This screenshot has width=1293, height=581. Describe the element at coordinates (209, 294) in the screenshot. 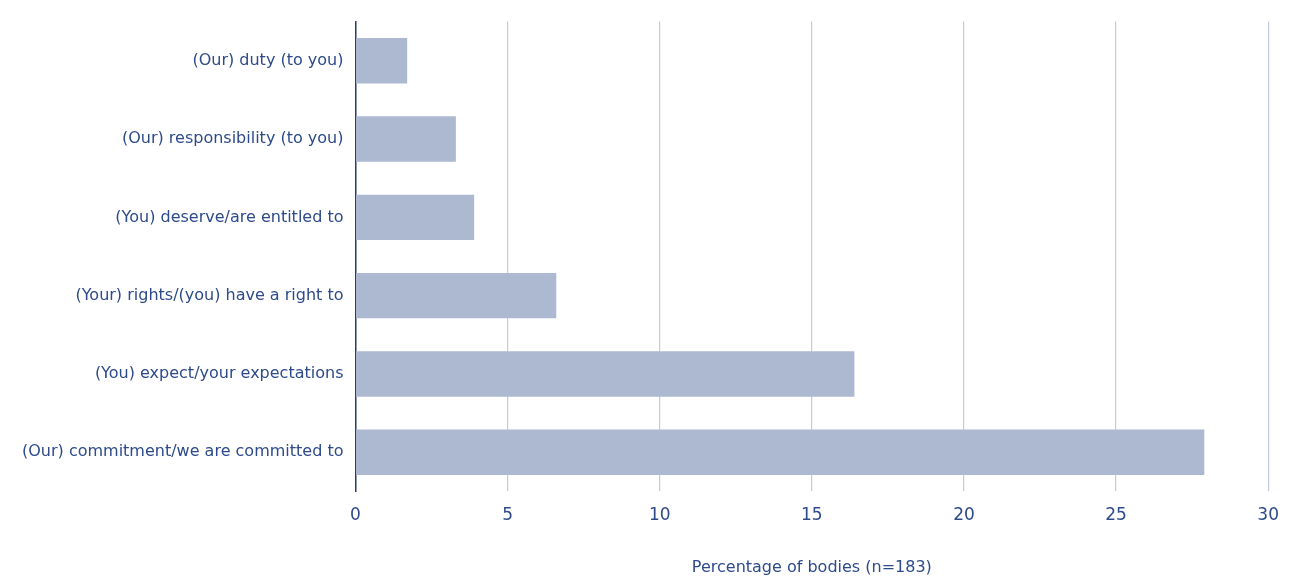

I see `y-tick-label: (Your) rights/(you) have a right to` at that location.